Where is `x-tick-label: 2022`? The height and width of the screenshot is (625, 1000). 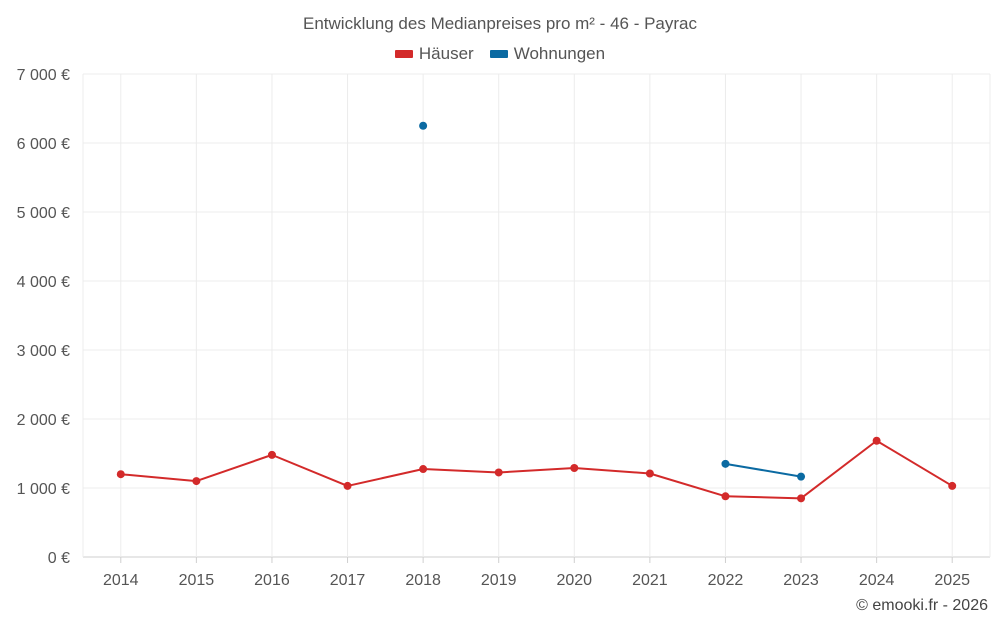 x-tick-label: 2022 is located at coordinates (726, 580).